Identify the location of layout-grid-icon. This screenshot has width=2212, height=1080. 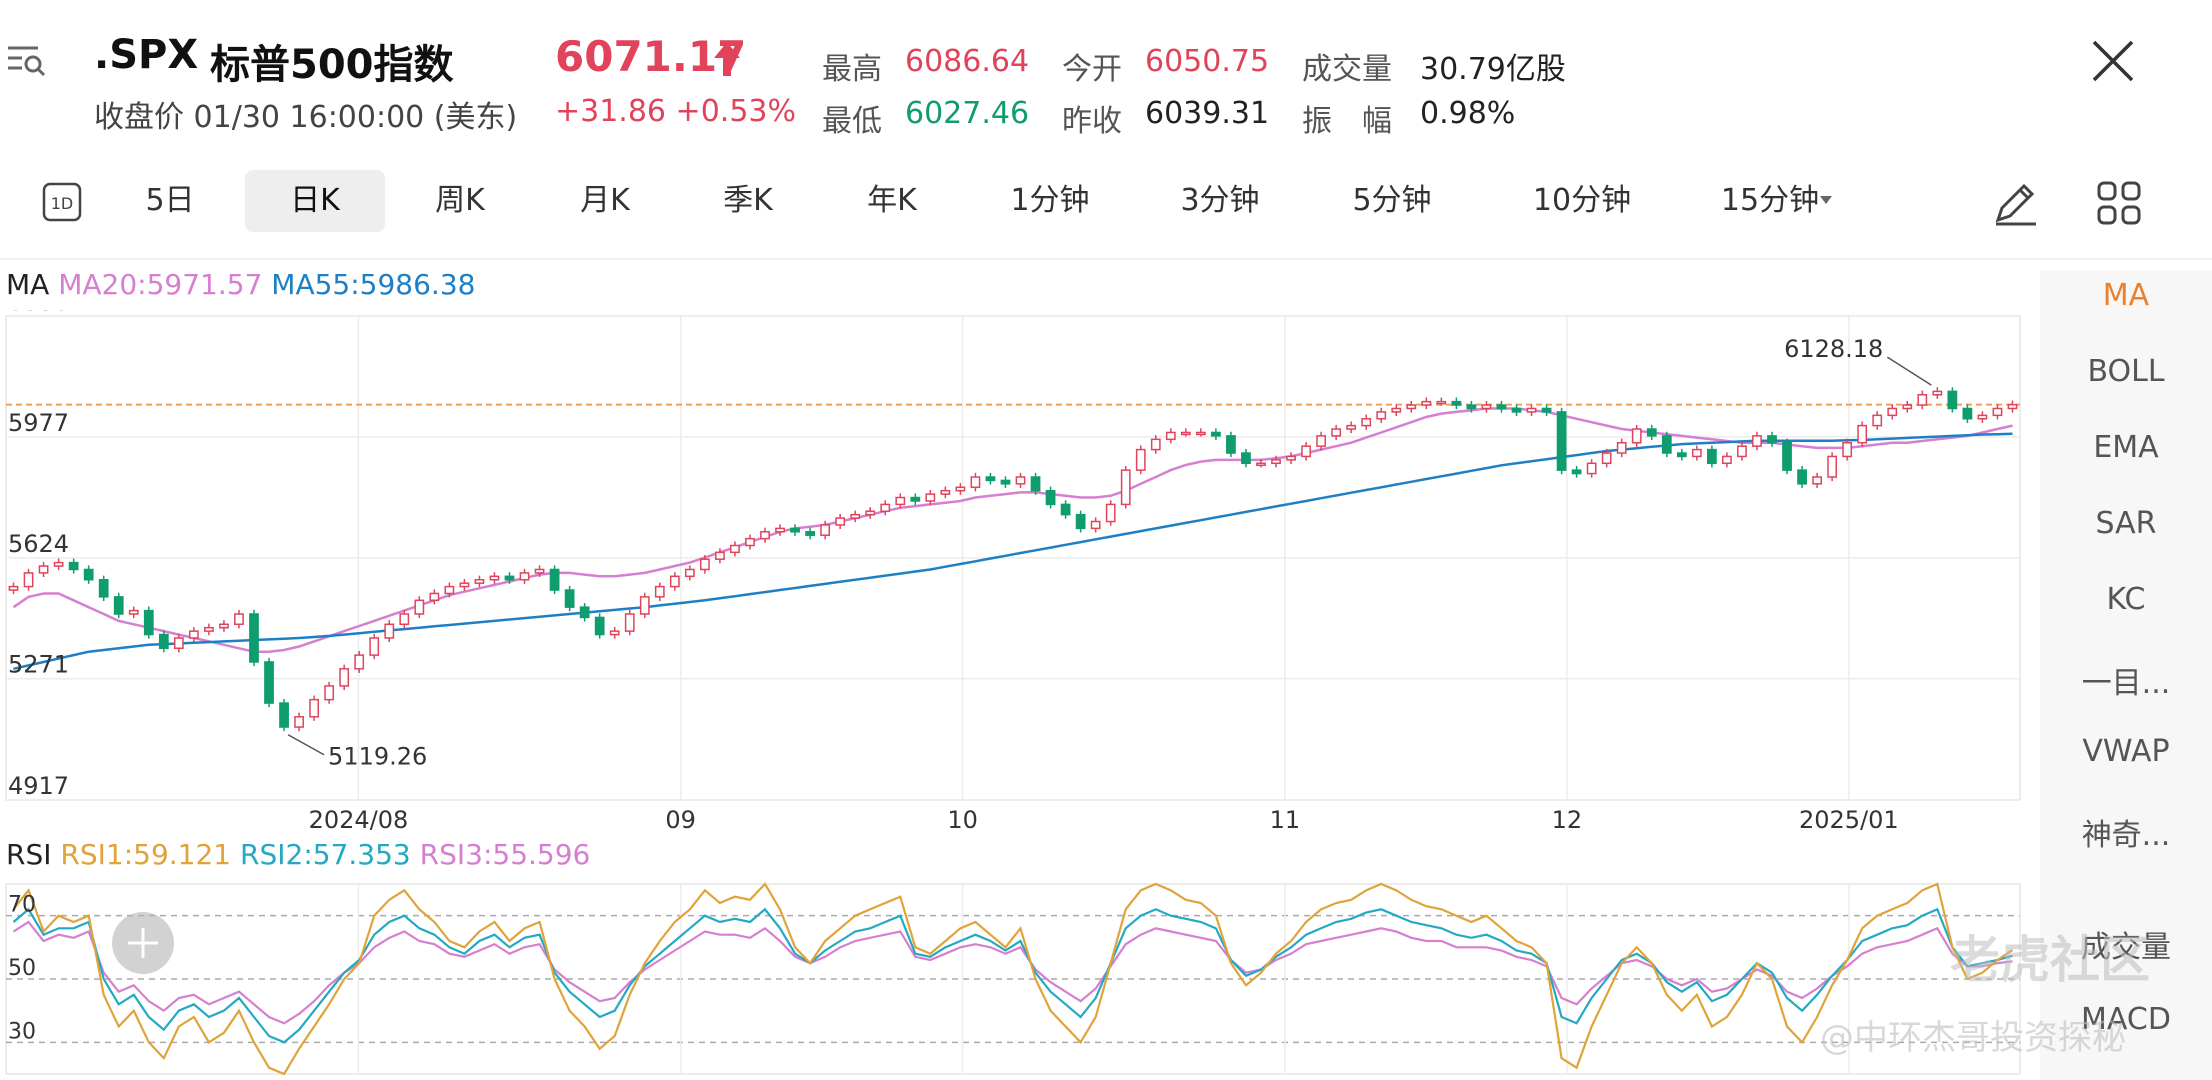
(2119, 203).